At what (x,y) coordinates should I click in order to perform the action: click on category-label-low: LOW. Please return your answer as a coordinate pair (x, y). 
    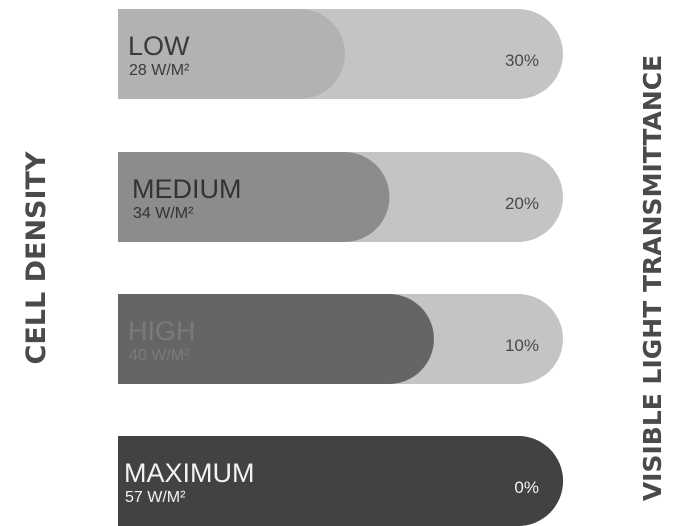
    Looking at the image, I should click on (159, 46).